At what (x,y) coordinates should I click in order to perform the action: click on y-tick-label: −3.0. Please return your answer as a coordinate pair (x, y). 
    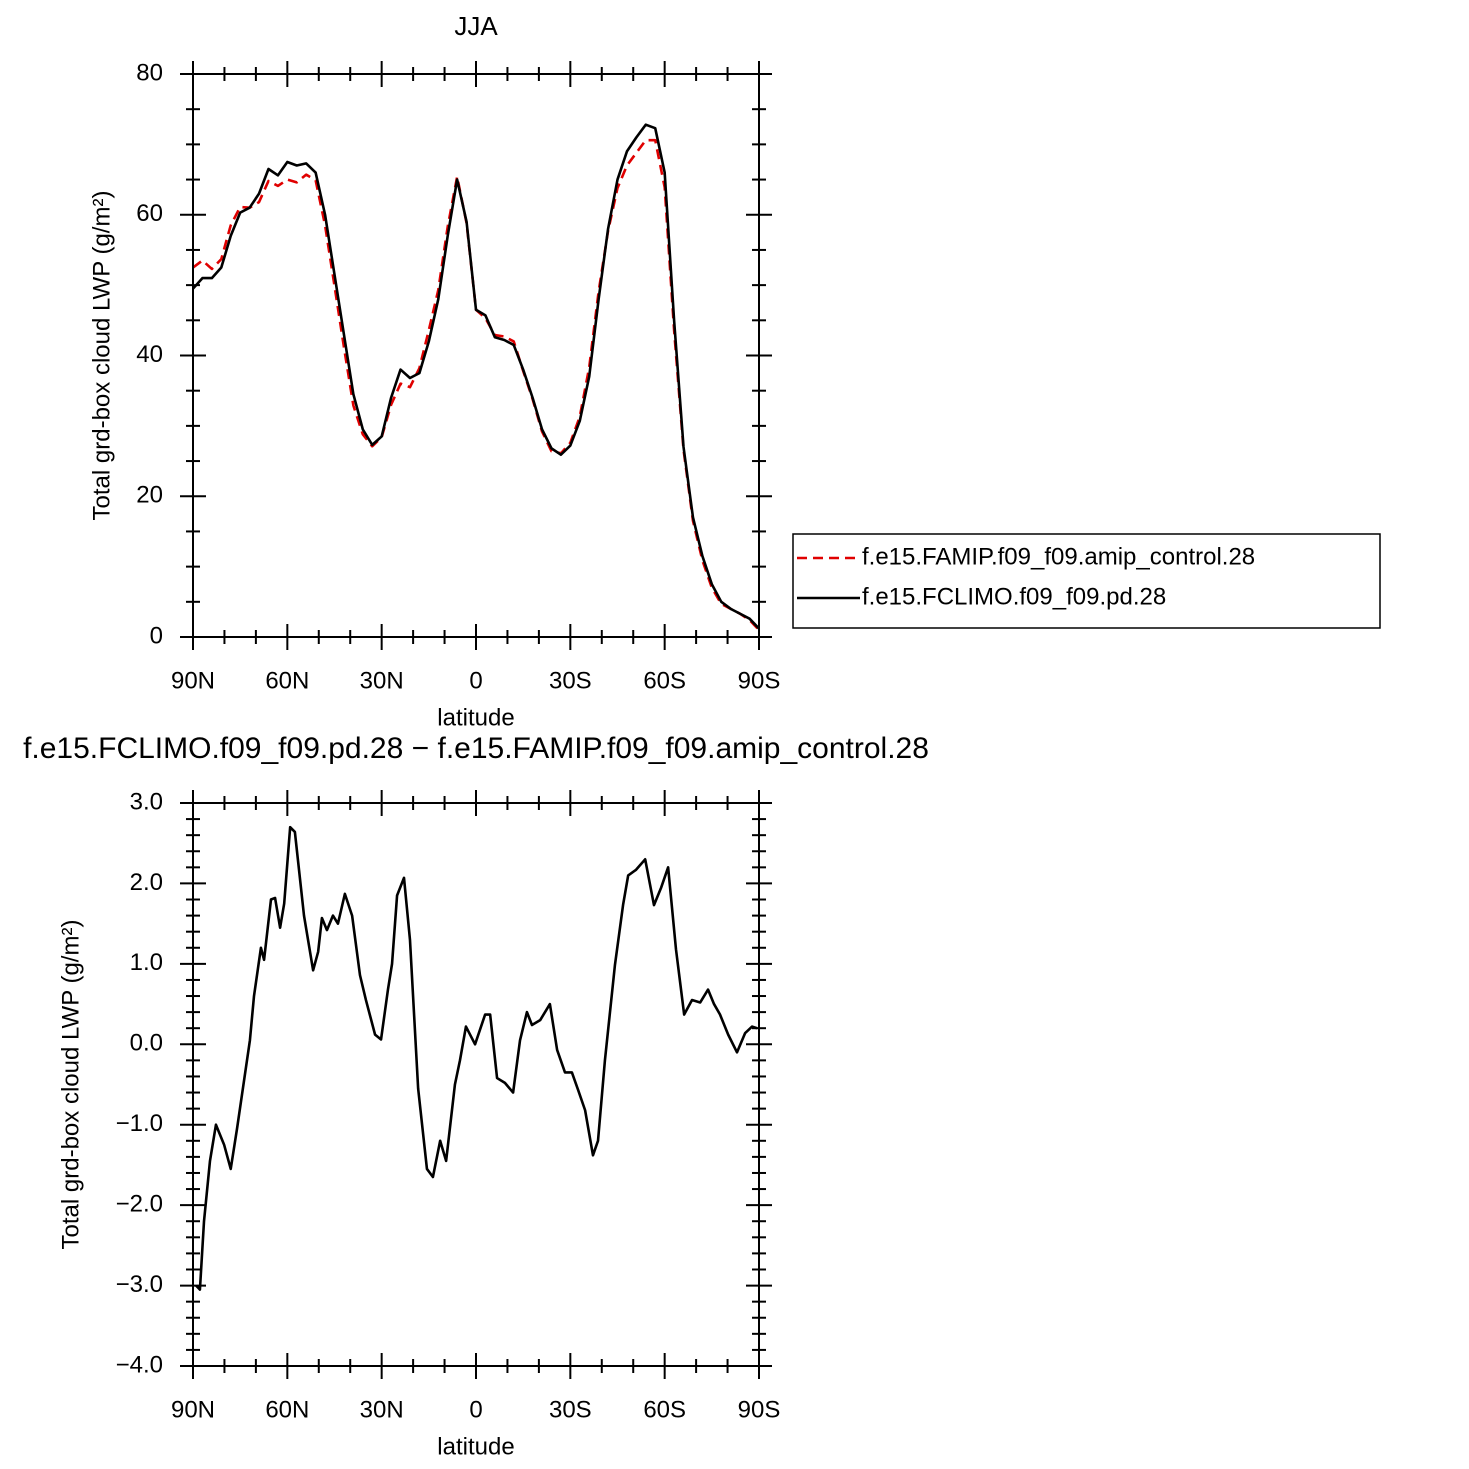
    Looking at the image, I should click on (139, 1284).